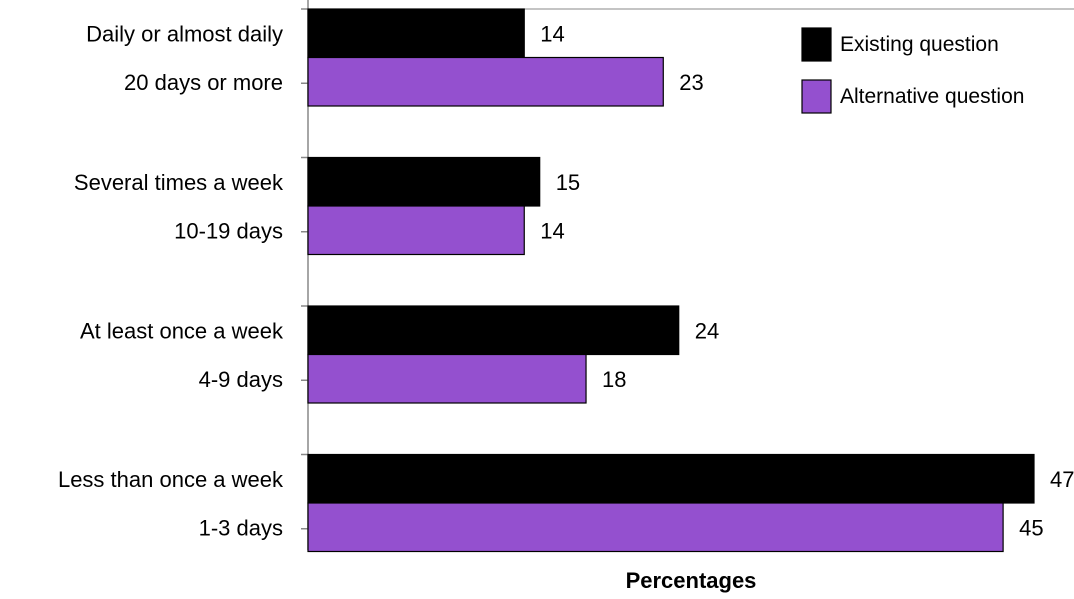 This screenshot has height=599, width=1074. Describe the element at coordinates (241, 379) in the screenshot. I see `category-label: 4-9 days` at that location.